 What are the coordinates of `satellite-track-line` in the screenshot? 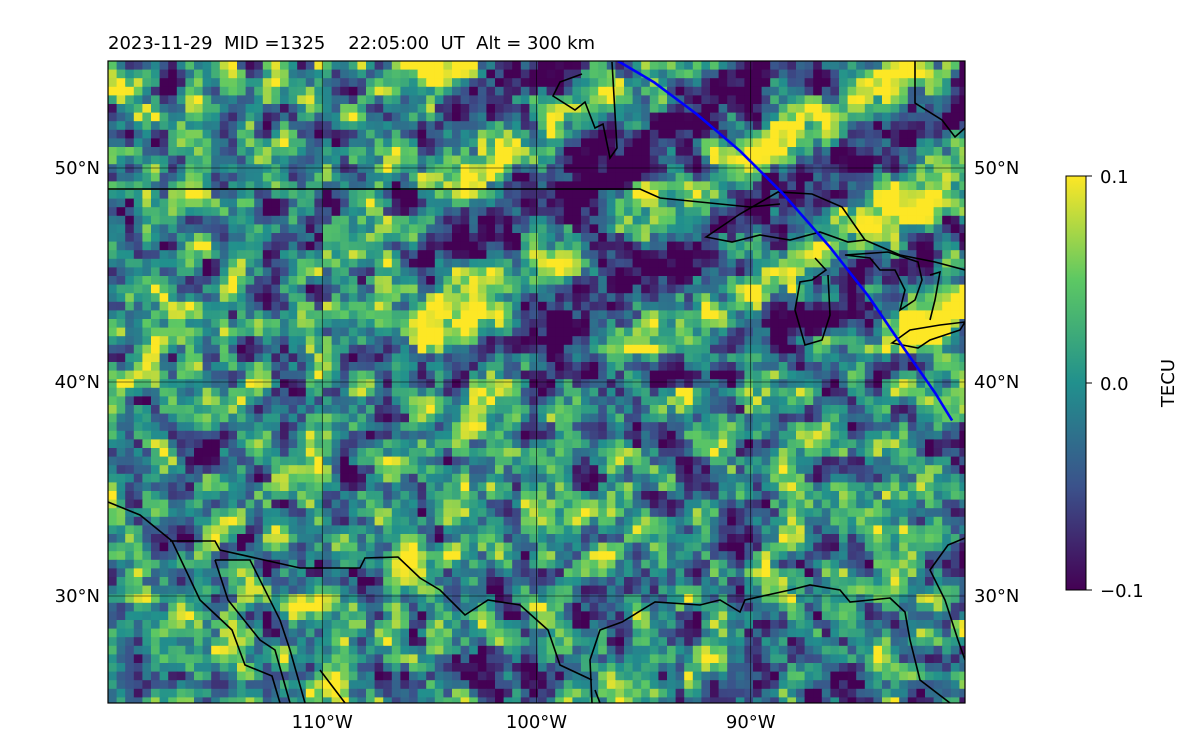 It's located at (785, 241).